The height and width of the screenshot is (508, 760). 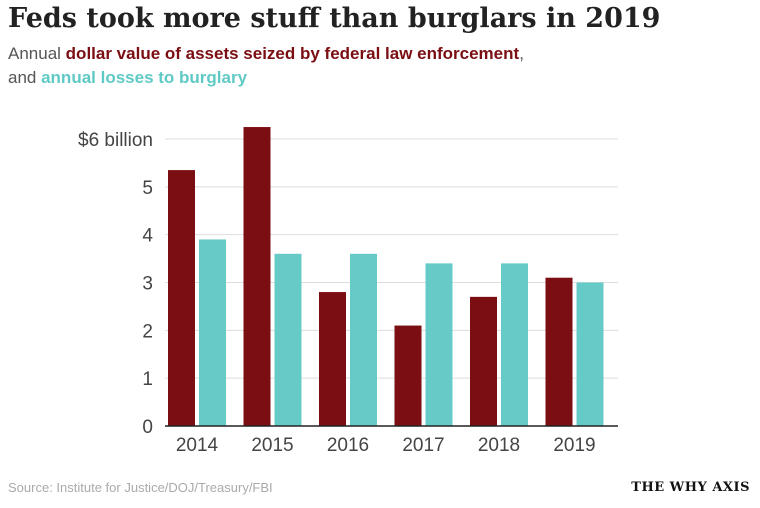 I want to click on x-tick-label: 2015, so click(x=272, y=445).